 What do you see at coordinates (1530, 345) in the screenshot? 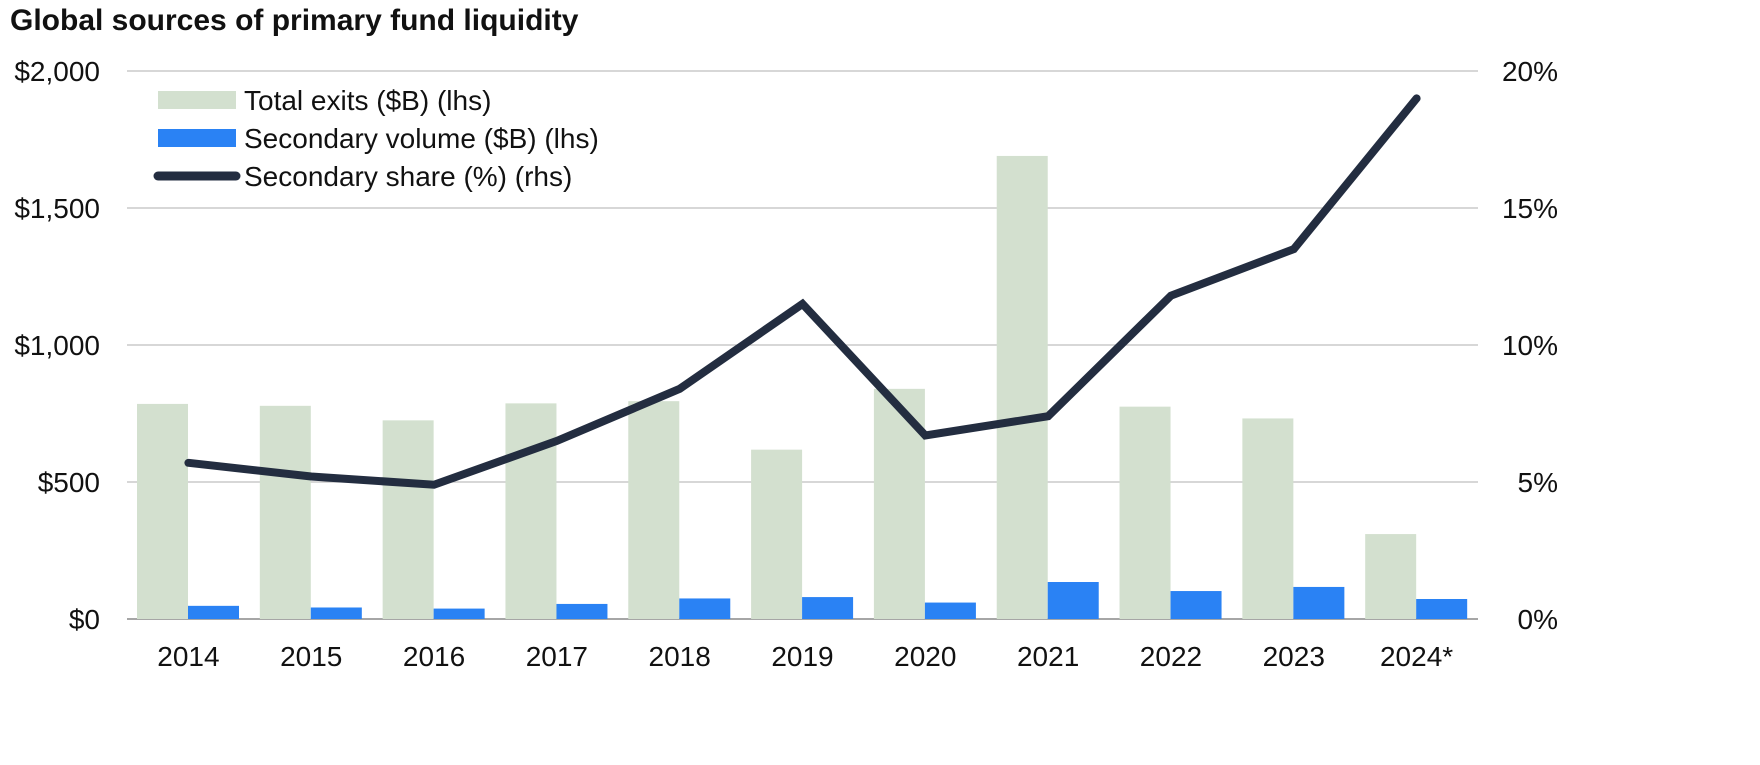
I see `y-right-tick-label: 10%` at bounding box center [1530, 345].